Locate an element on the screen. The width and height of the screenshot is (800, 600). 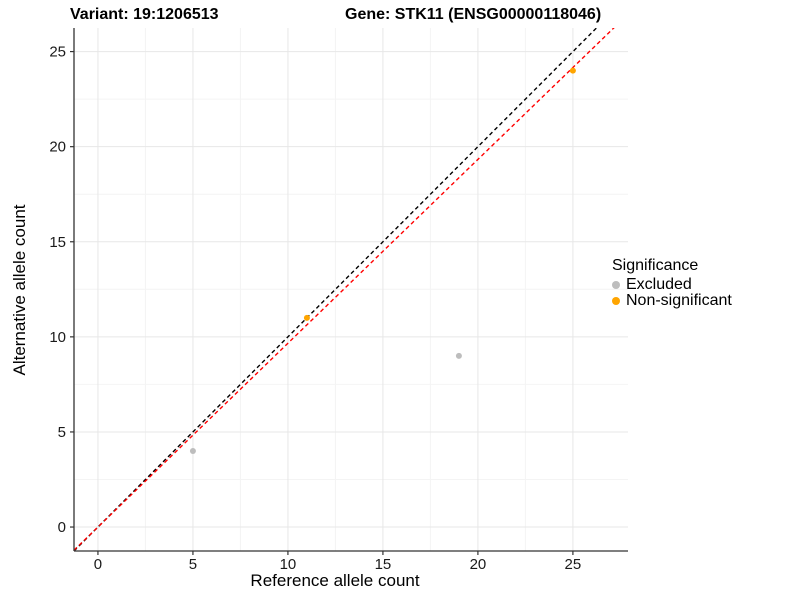
y-tick-label: 20 is located at coordinates (57, 147).